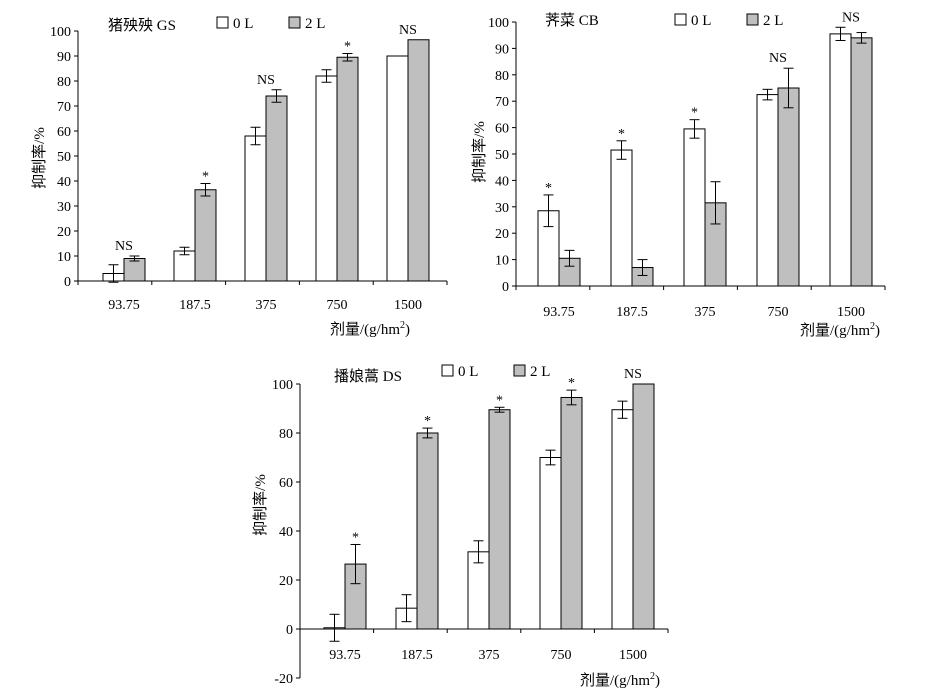  I want to click on panel-title: 猪殃殃 GS, so click(142, 25).